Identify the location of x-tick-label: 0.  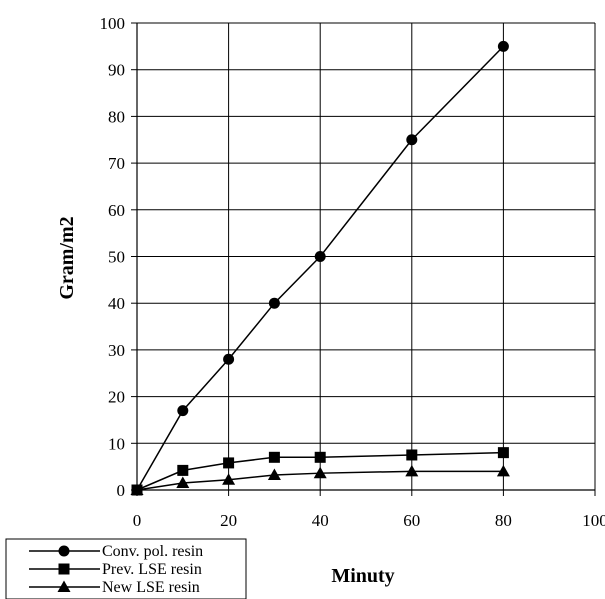
(137, 520).